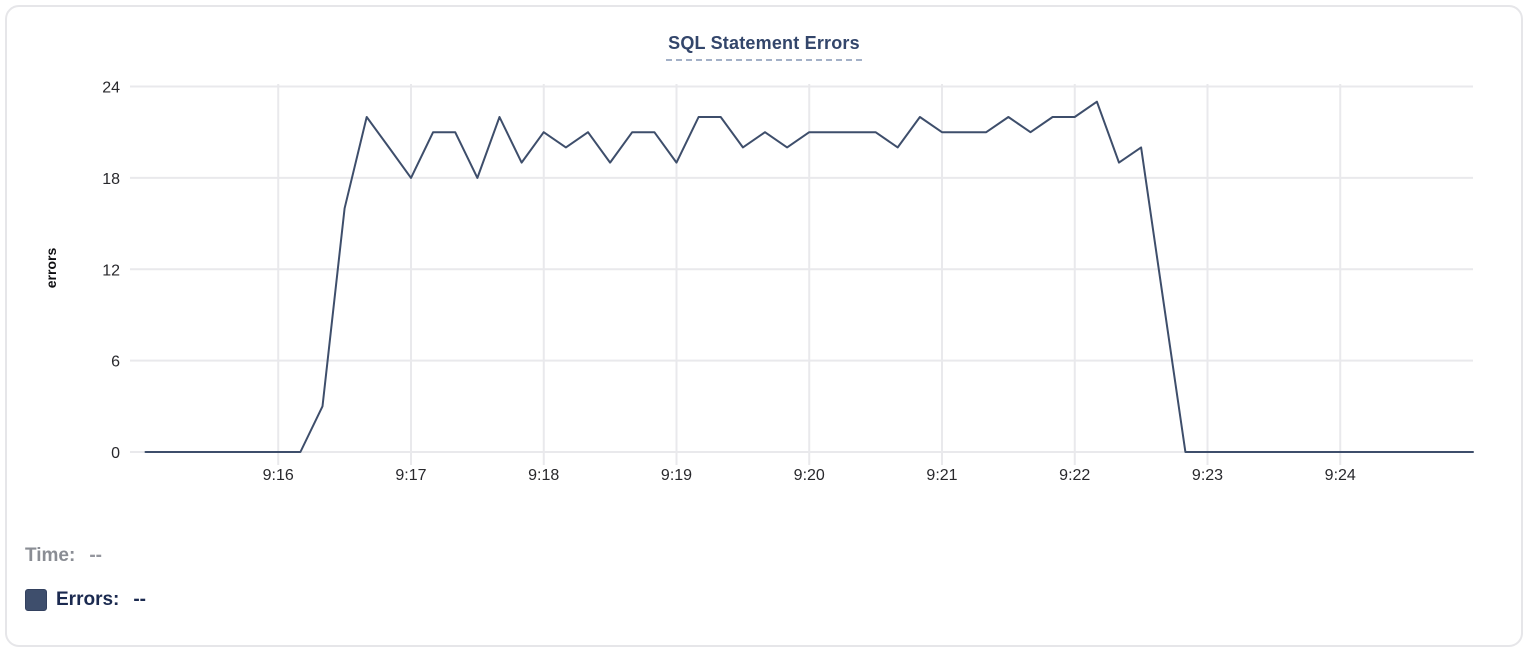 This screenshot has height=652, width=1528. What do you see at coordinates (115, 453) in the screenshot?
I see `y-tick-label: 0` at bounding box center [115, 453].